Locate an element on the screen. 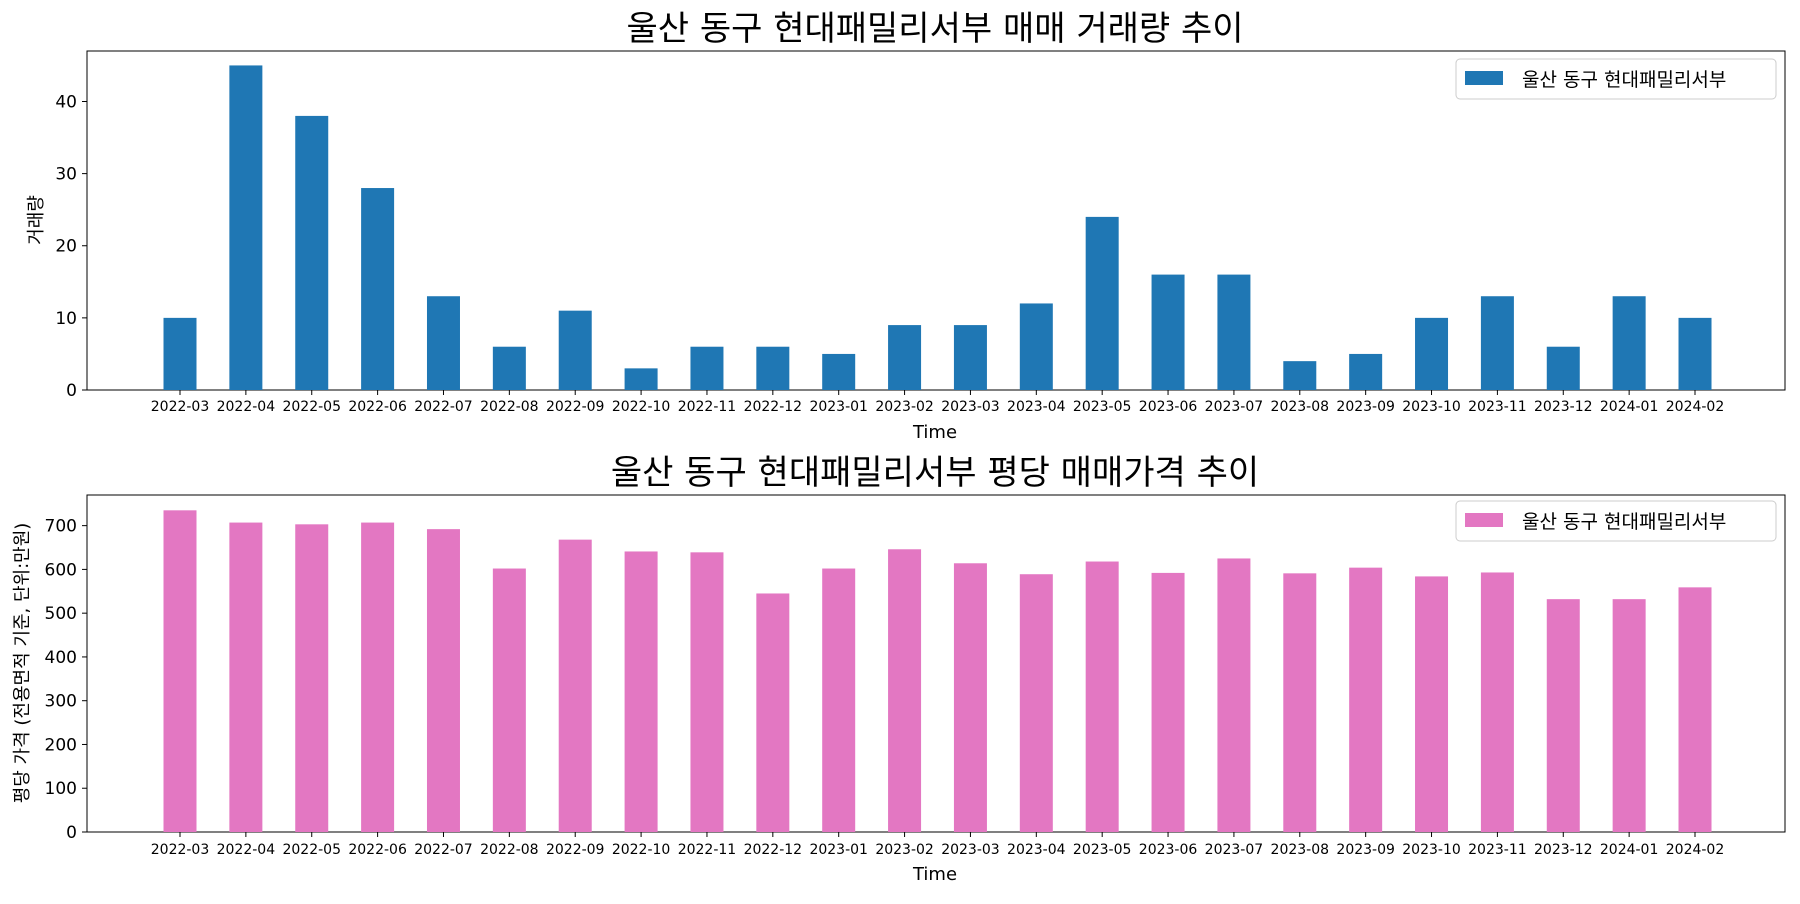 Image resolution: width=1800 pixels, height=904 pixels. y-tick-label: 20 is located at coordinates (66, 247).